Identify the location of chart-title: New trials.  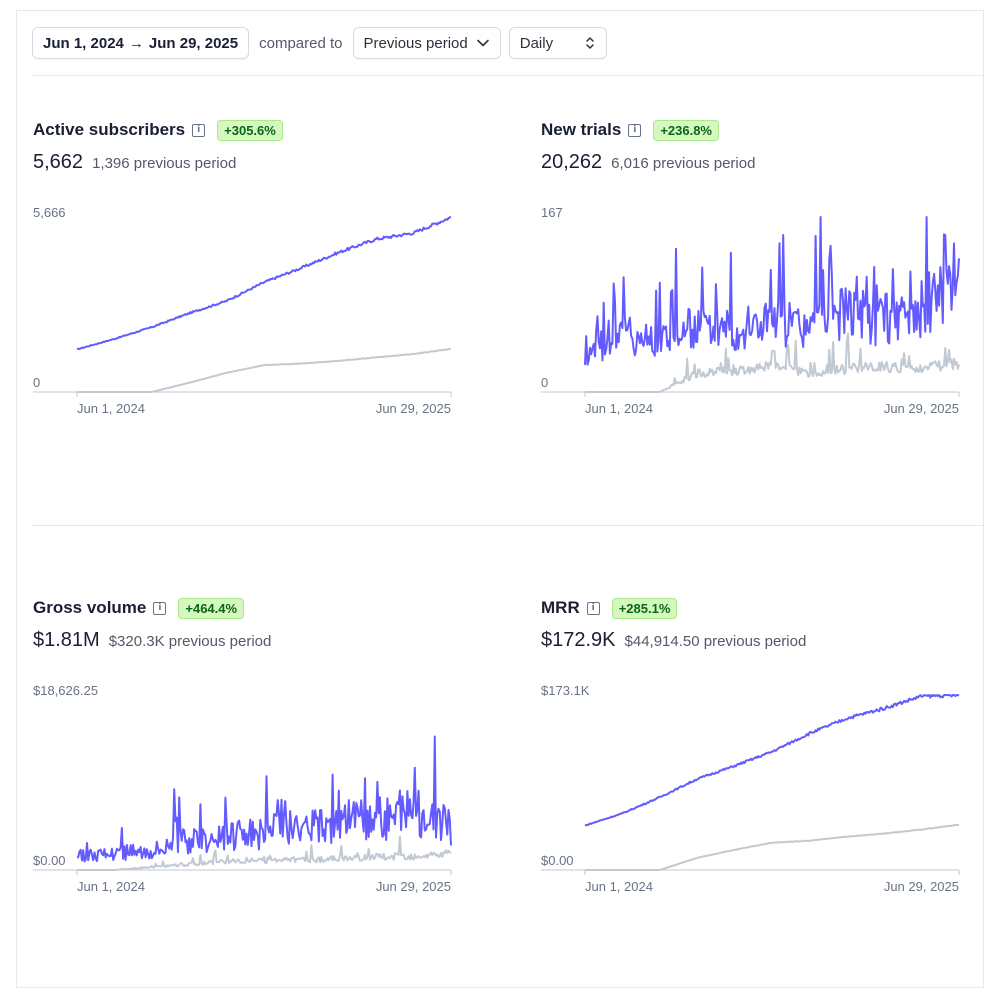
(581, 129).